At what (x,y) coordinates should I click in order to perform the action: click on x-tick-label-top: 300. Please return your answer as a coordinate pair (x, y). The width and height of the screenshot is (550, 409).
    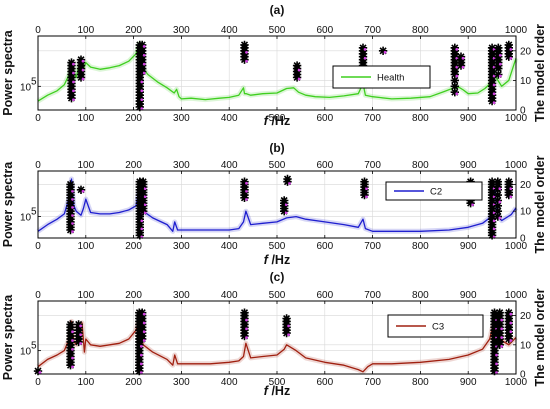
    Looking at the image, I should click on (181, 295).